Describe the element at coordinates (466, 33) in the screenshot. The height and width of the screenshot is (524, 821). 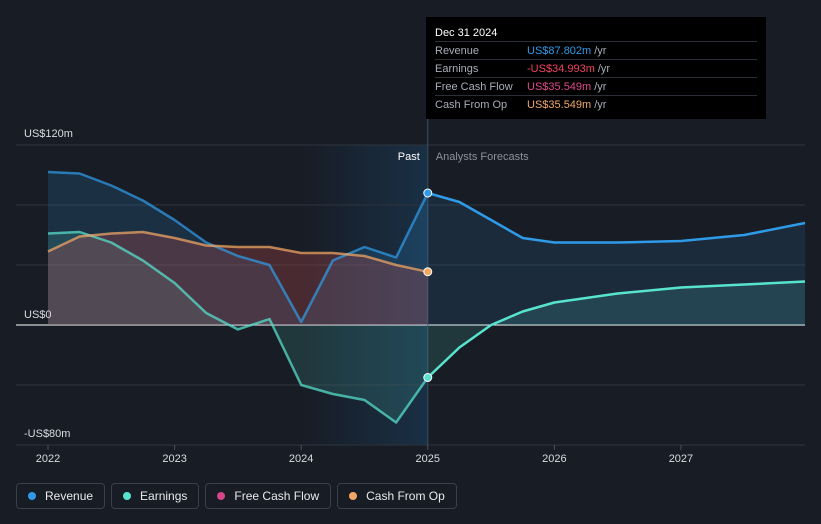
I see `tooltip-date: Dec 31 2024` at that location.